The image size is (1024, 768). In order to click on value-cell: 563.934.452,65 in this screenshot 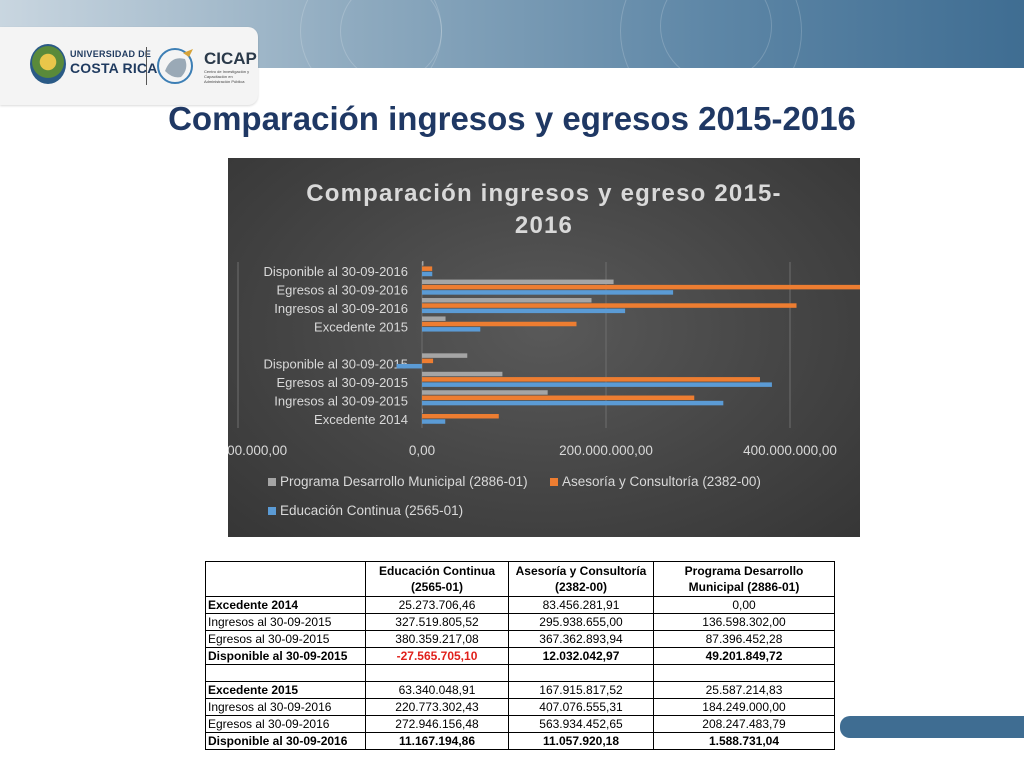, I will do `click(581, 724)`.